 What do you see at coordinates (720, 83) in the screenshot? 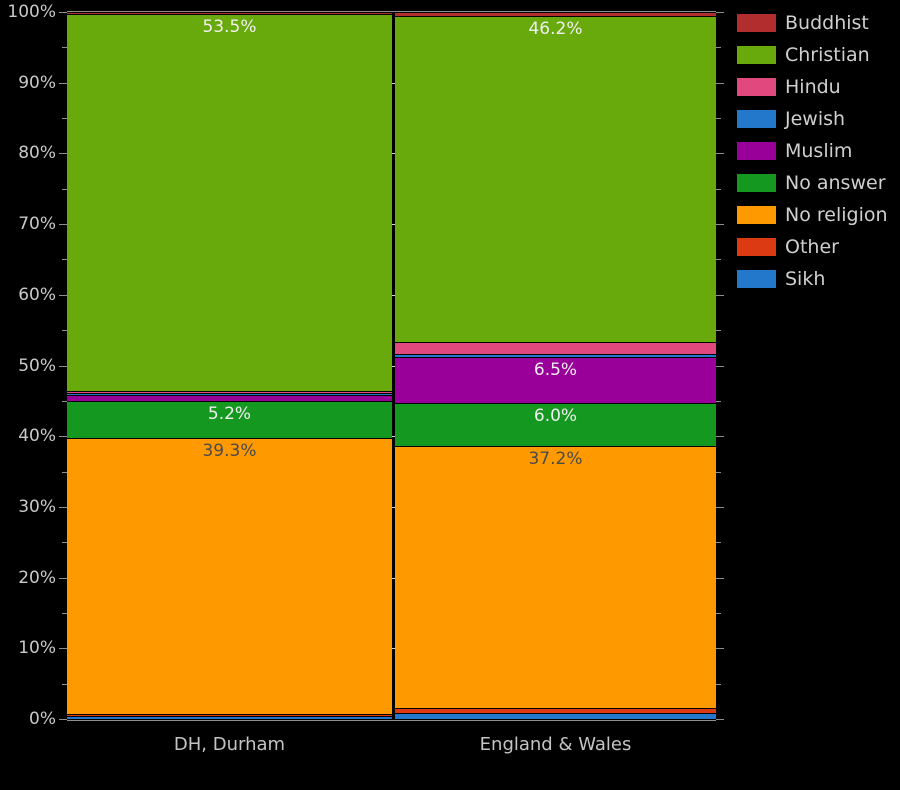
I see `y-major-tick-90-right` at bounding box center [720, 83].